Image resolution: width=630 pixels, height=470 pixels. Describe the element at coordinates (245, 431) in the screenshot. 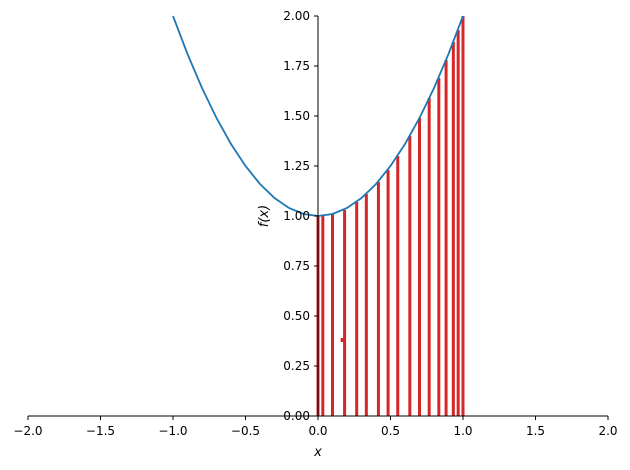

I see `x-tick-label: −0.5` at that location.